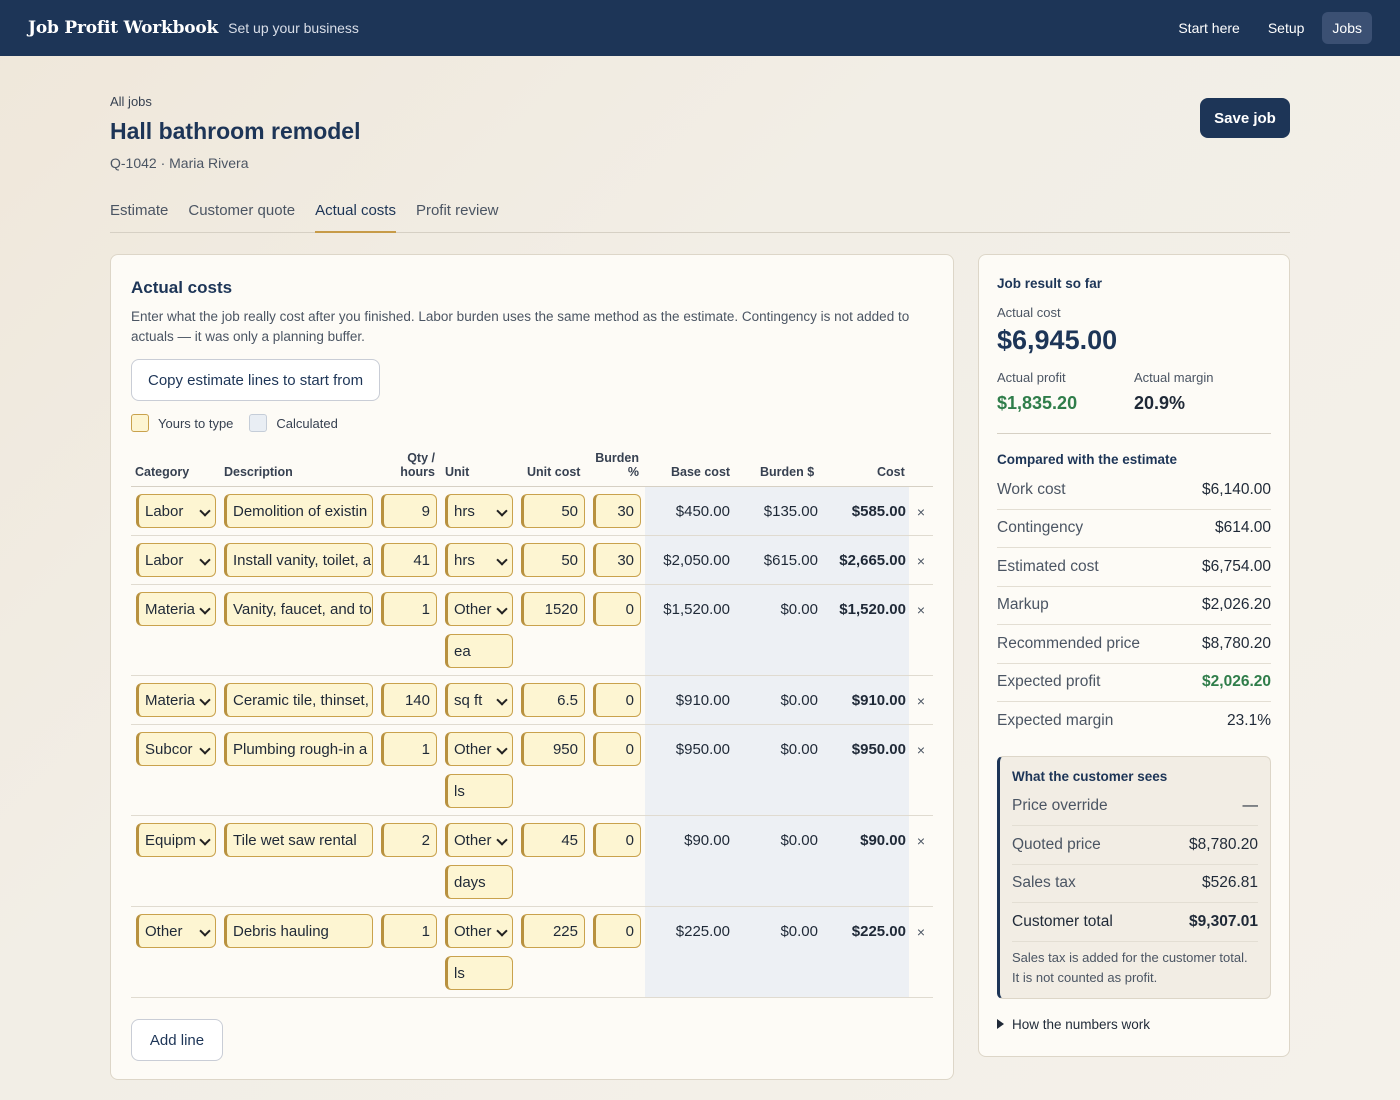  I want to click on nav-jobs: Jobs, so click(1347, 28).